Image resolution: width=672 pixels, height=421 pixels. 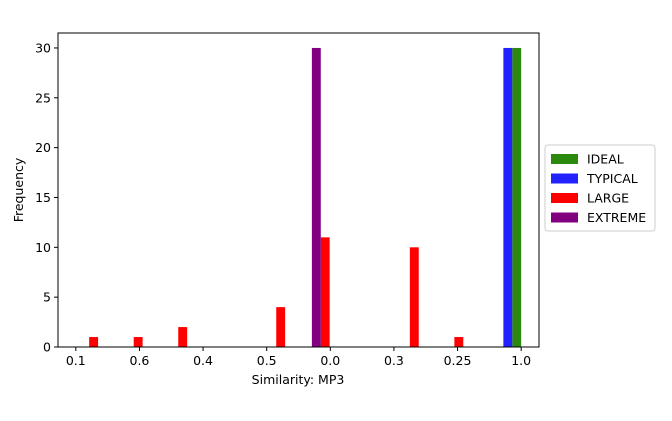 I want to click on legend-swatch-ideal, so click(x=564, y=159).